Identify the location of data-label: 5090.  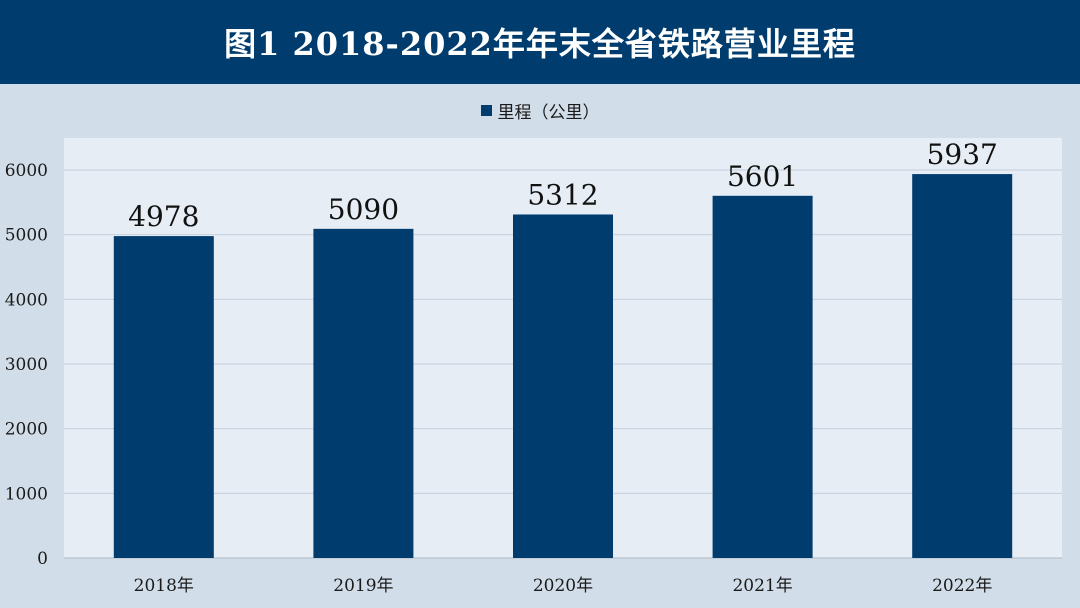
(363, 209).